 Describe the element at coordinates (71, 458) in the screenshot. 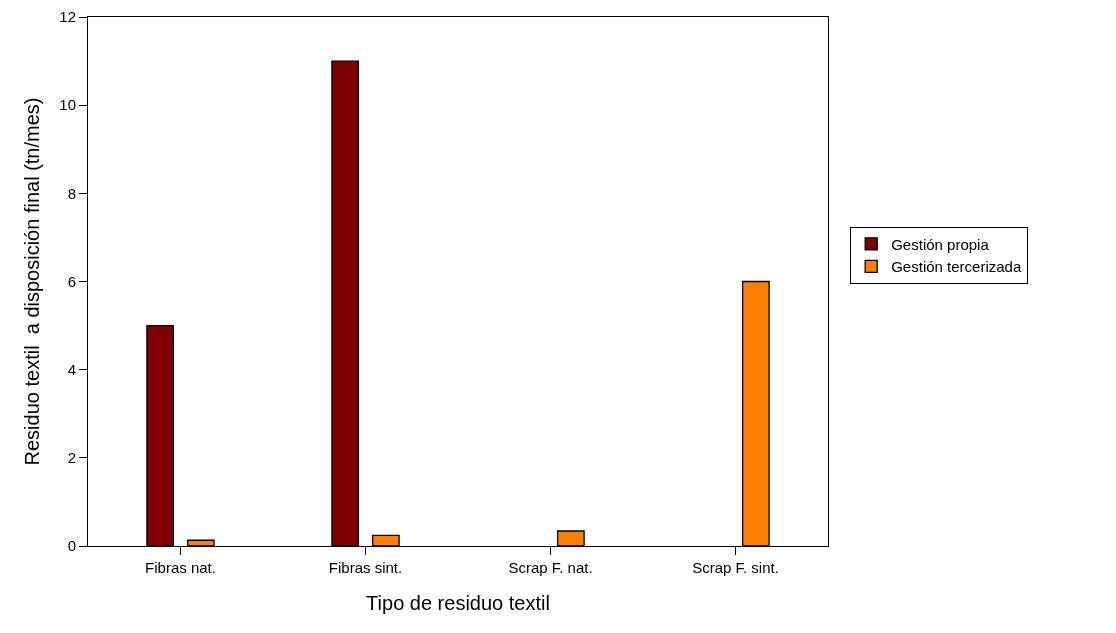

I see `y-tick-label: 2` at that location.